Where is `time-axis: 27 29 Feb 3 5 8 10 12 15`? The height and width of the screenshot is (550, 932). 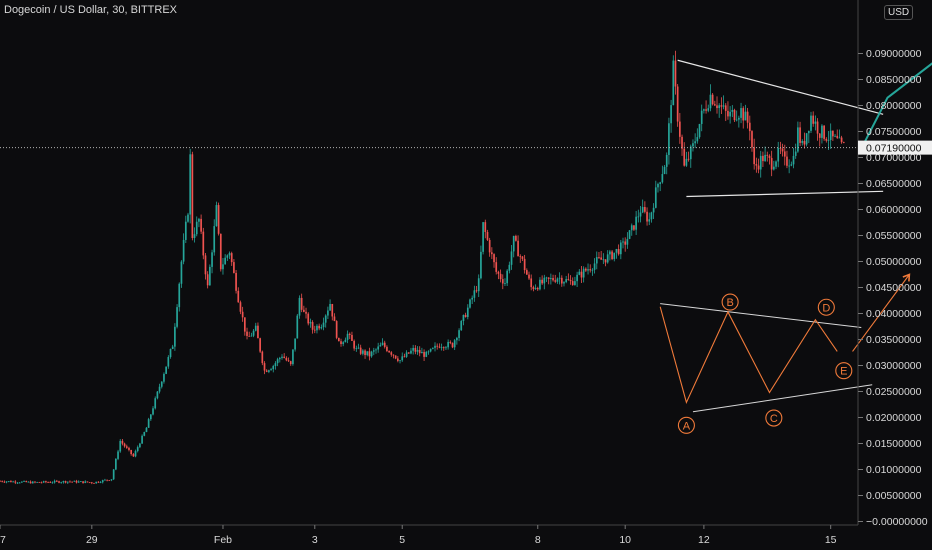 time-axis: 27 29 Feb 3 5 8 10 12 15 is located at coordinates (418, 535).